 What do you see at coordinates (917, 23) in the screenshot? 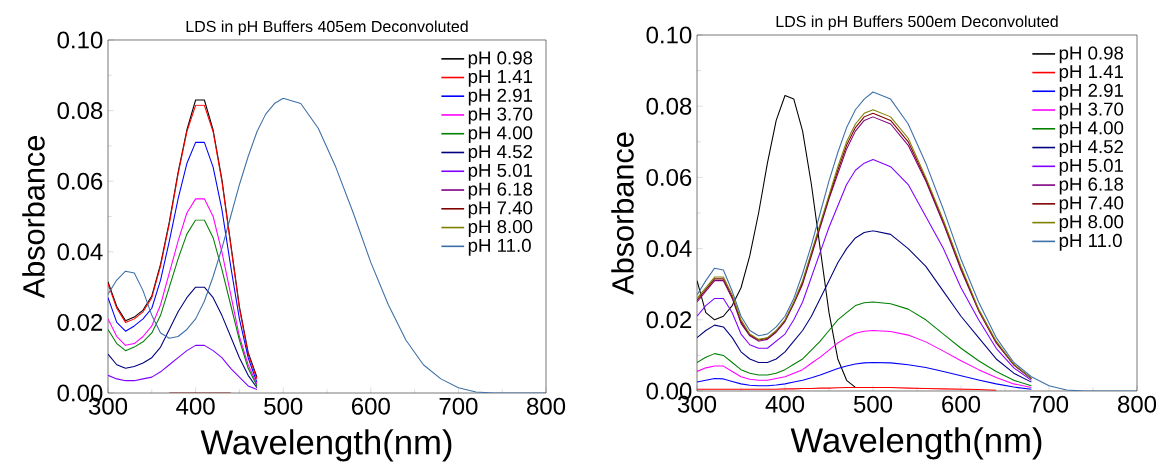
I see `chart-title: LDS in pH Buffers 500em Deconvoluted` at bounding box center [917, 23].